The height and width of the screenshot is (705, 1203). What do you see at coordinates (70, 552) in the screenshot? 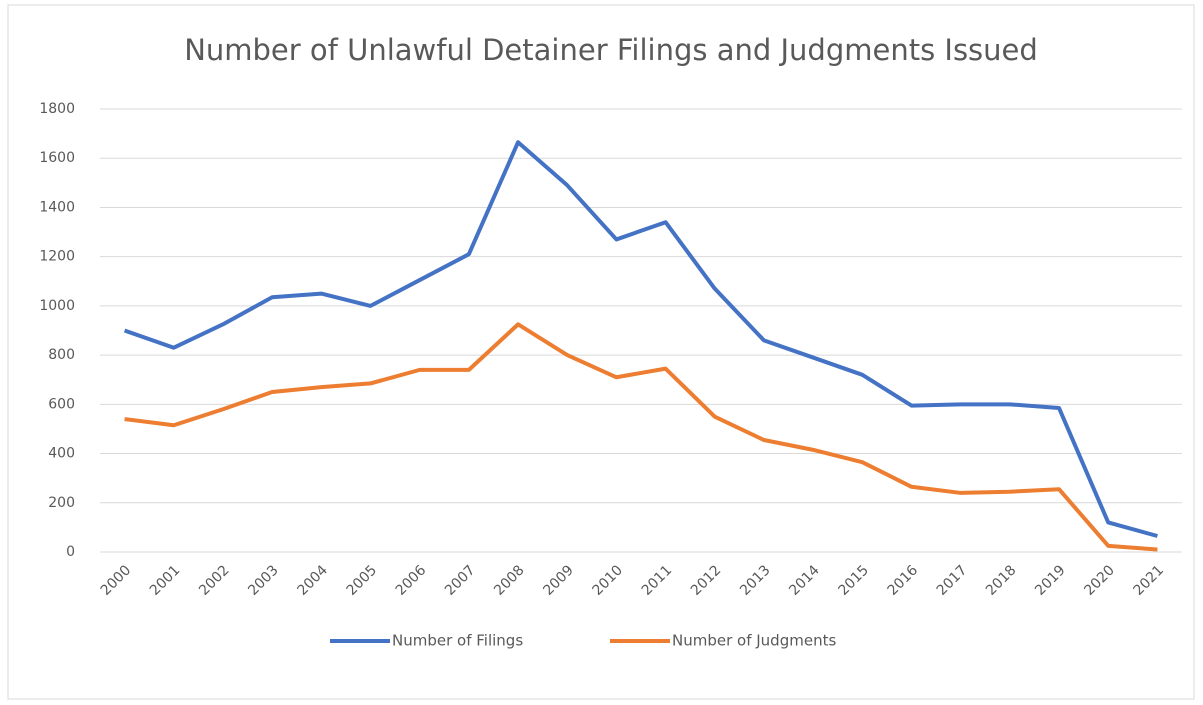
I see `y-tick-label: 0` at bounding box center [70, 552].